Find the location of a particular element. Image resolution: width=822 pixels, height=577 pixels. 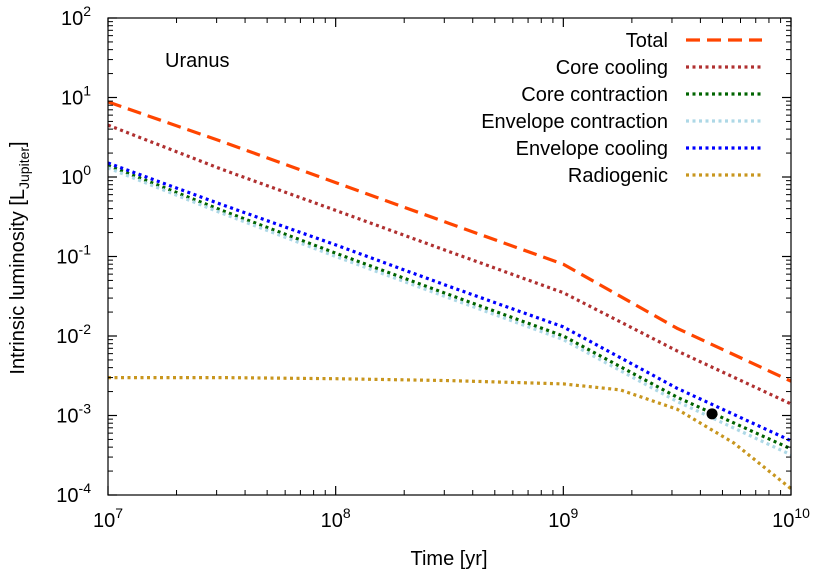

y-tick-label: 10² is located at coordinates (76, 16).